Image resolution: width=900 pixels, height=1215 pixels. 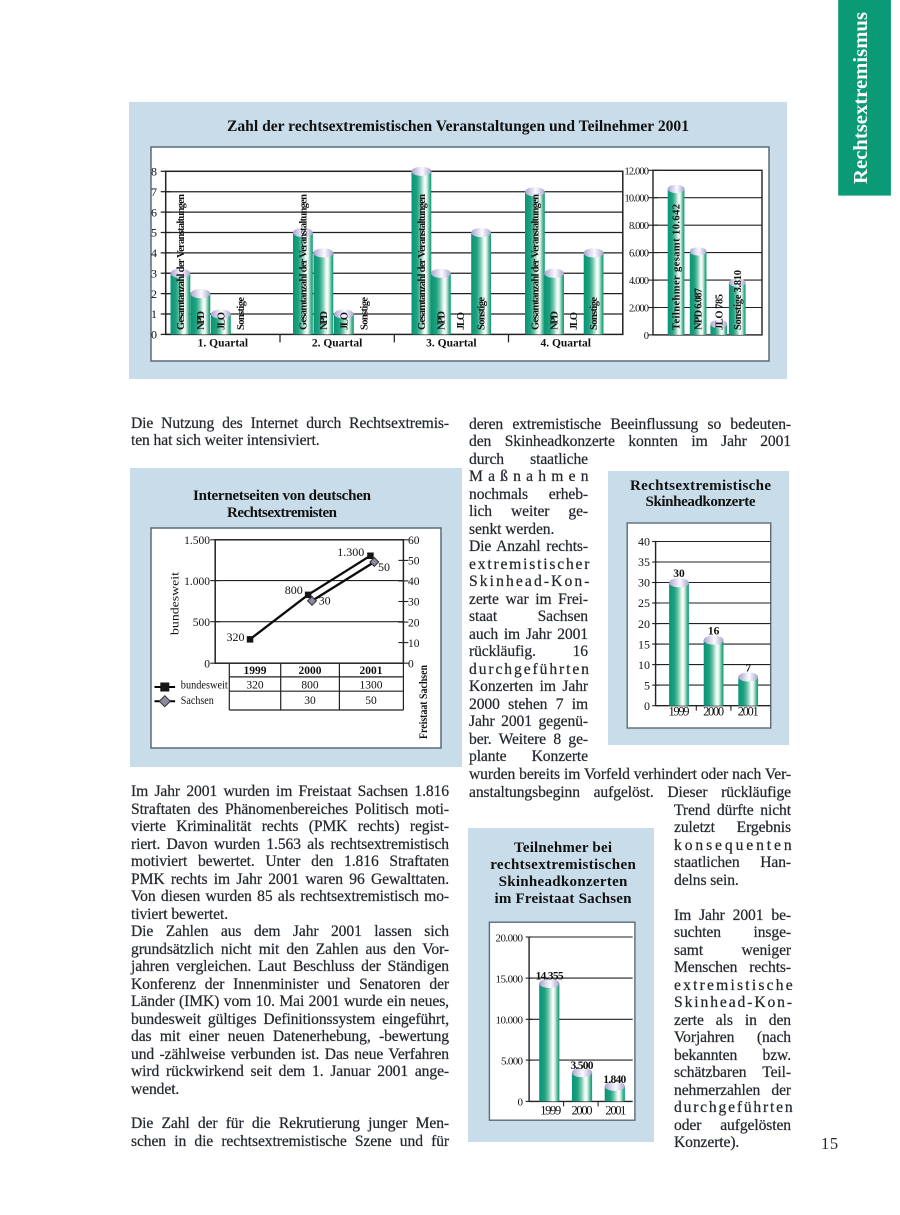 I want to click on svg-text: 5.000, so click(x=512, y=1061).